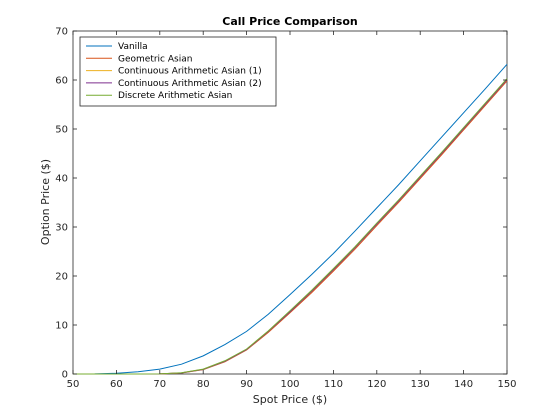  What do you see at coordinates (61, 277) in the screenshot?
I see `y-tick-label: 20` at bounding box center [61, 277].